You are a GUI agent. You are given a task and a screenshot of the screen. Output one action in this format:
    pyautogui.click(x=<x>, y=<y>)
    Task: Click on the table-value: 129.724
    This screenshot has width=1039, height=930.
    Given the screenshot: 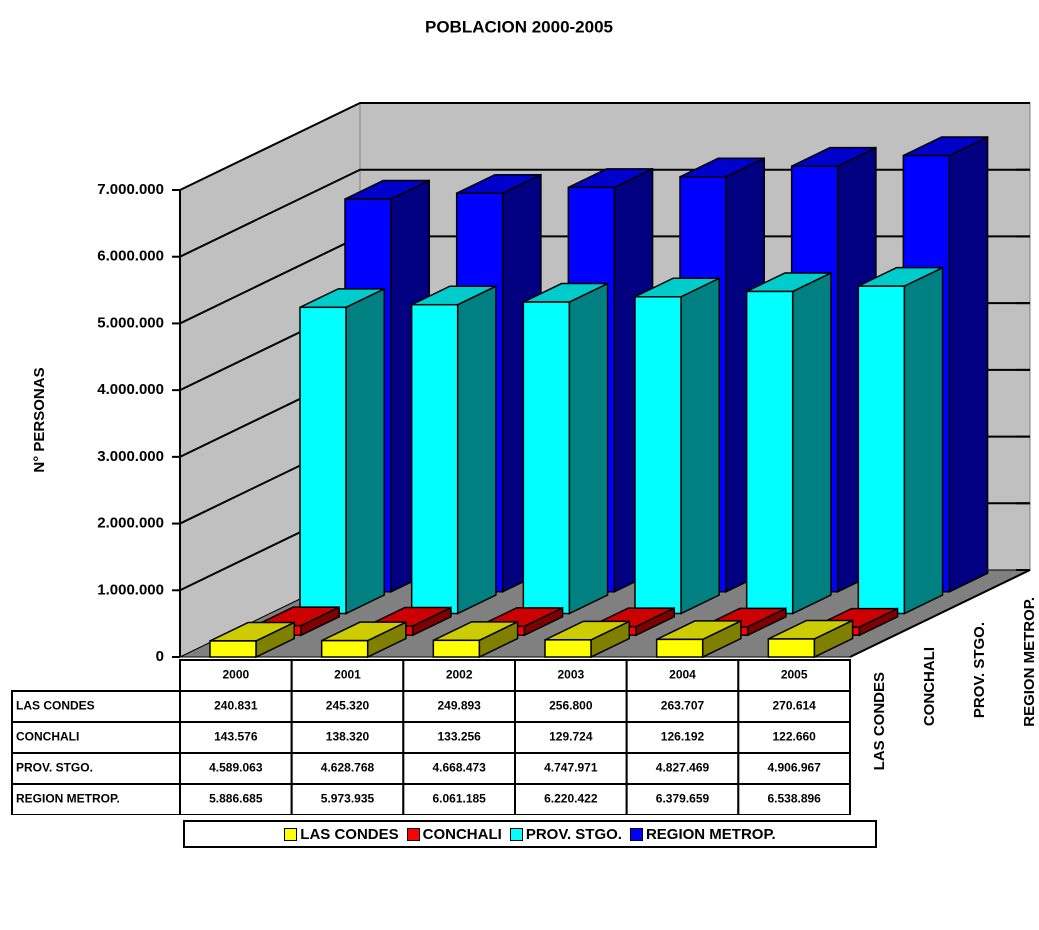 What is the action you would take?
    pyautogui.click(x=571, y=737)
    